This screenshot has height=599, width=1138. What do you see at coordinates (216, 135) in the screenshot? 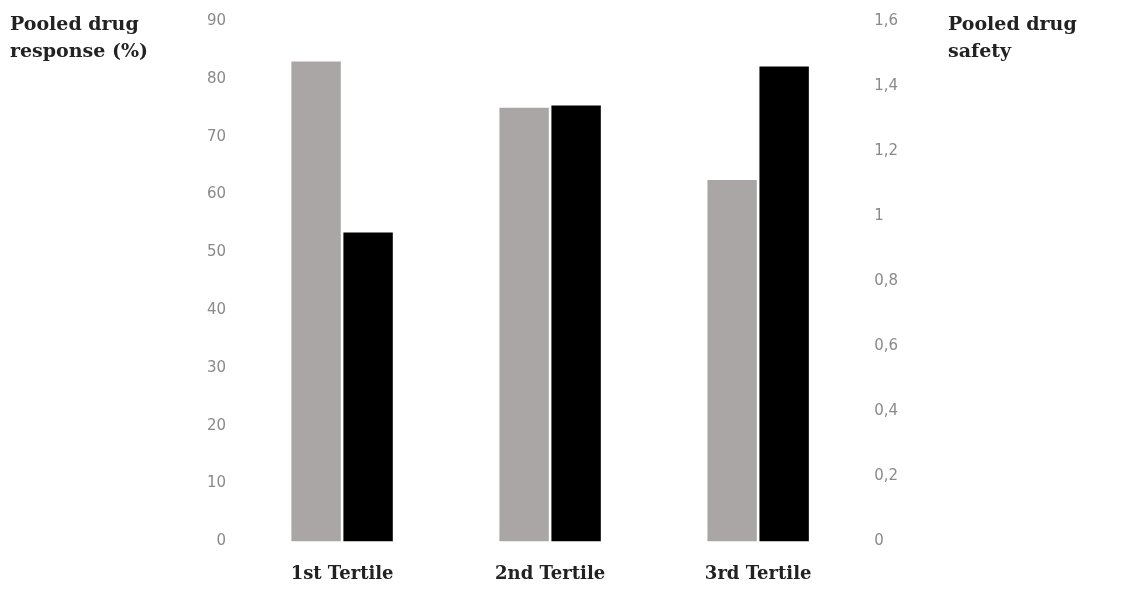
I see `y-tick-label: 70` at bounding box center [216, 135].